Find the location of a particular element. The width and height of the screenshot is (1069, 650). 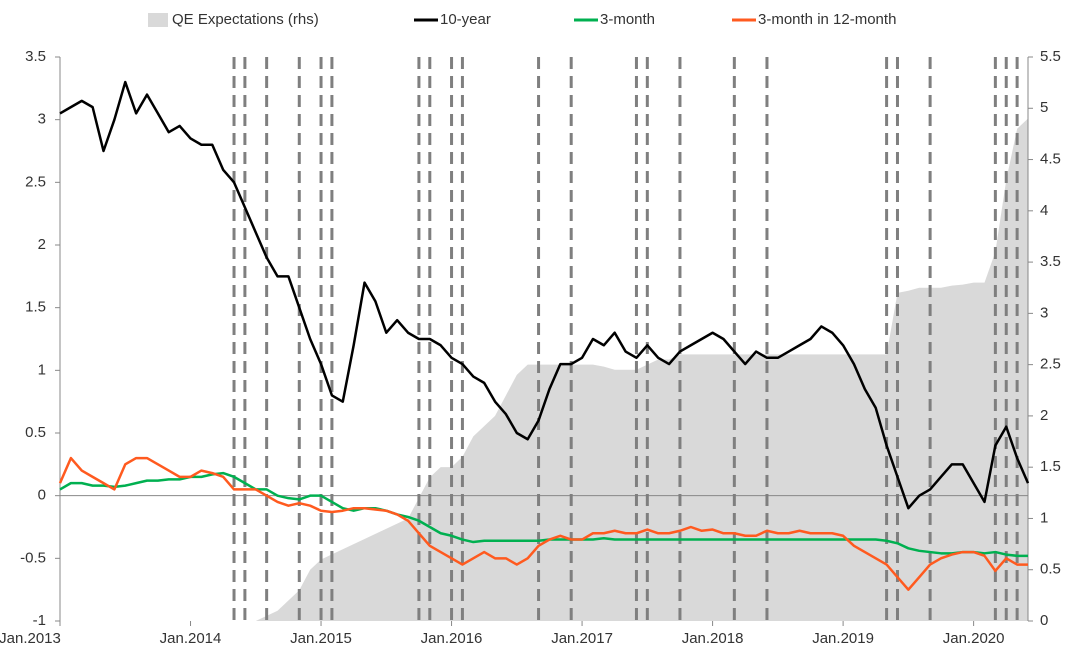

x-tick-label: Jan.2014 is located at coordinates (191, 638).